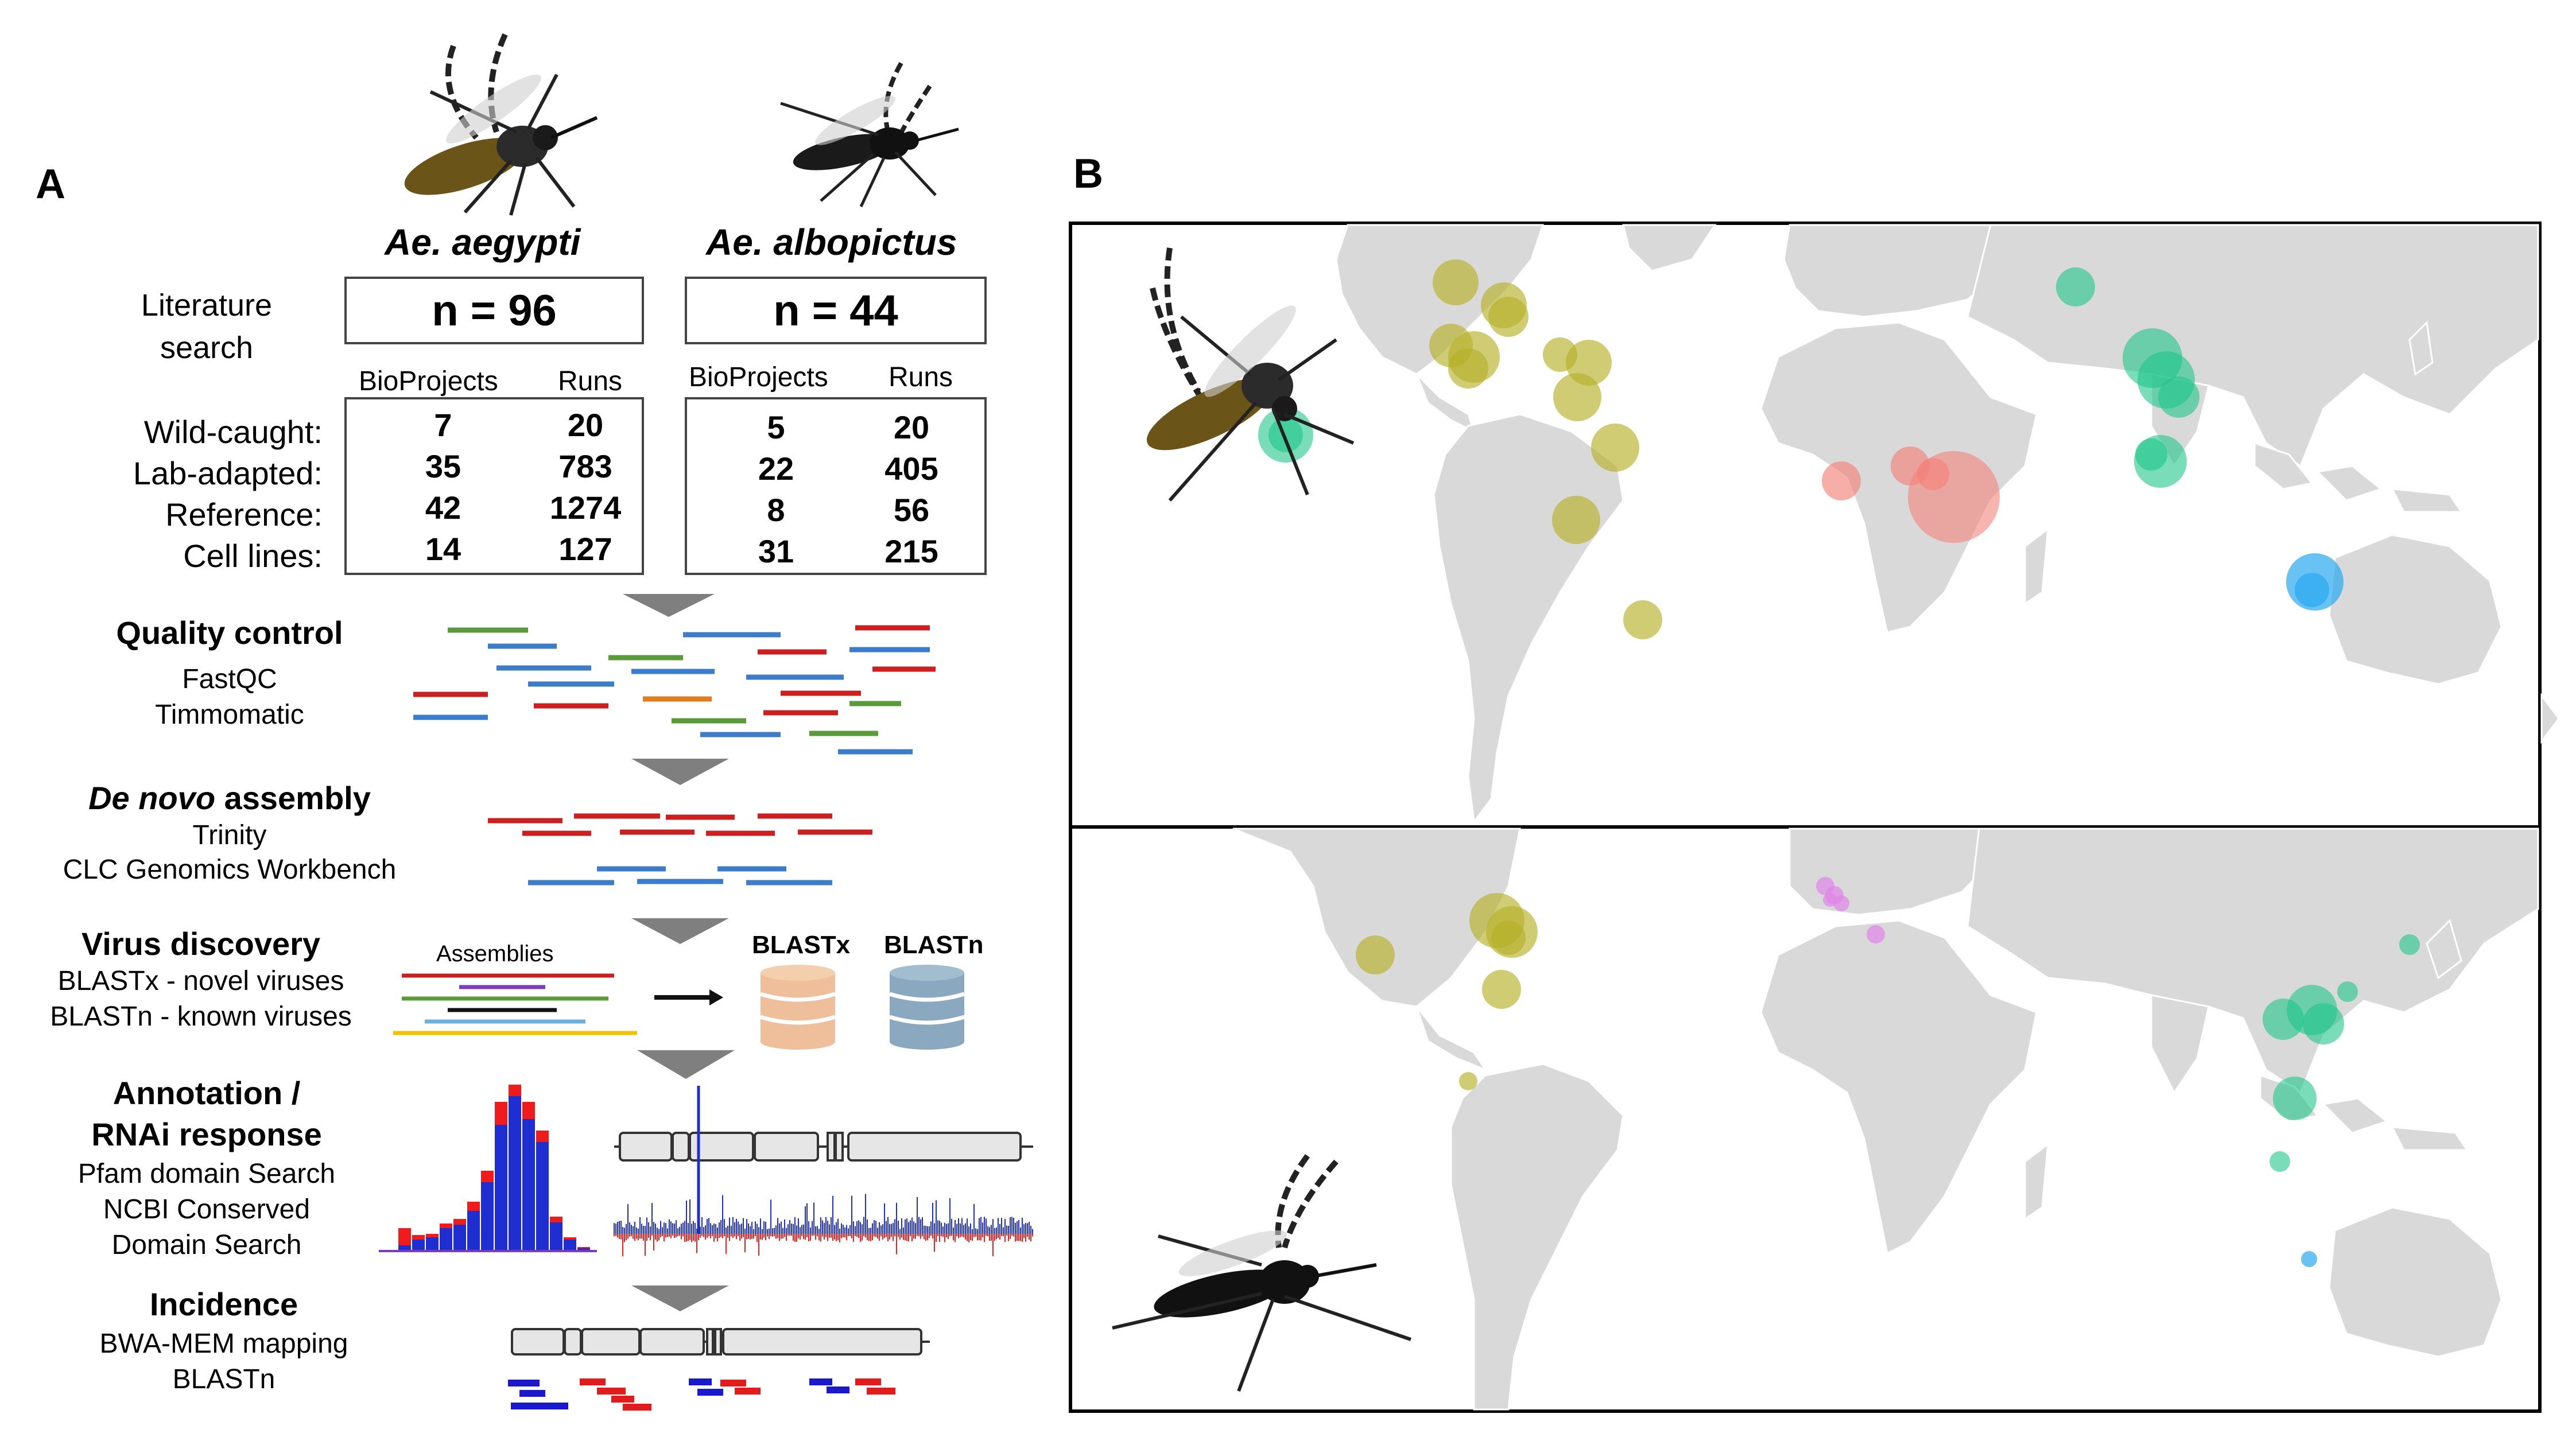  What do you see at coordinates (776, 510) in the screenshot?
I see `albopictus-ref-bioprojects: 8` at bounding box center [776, 510].